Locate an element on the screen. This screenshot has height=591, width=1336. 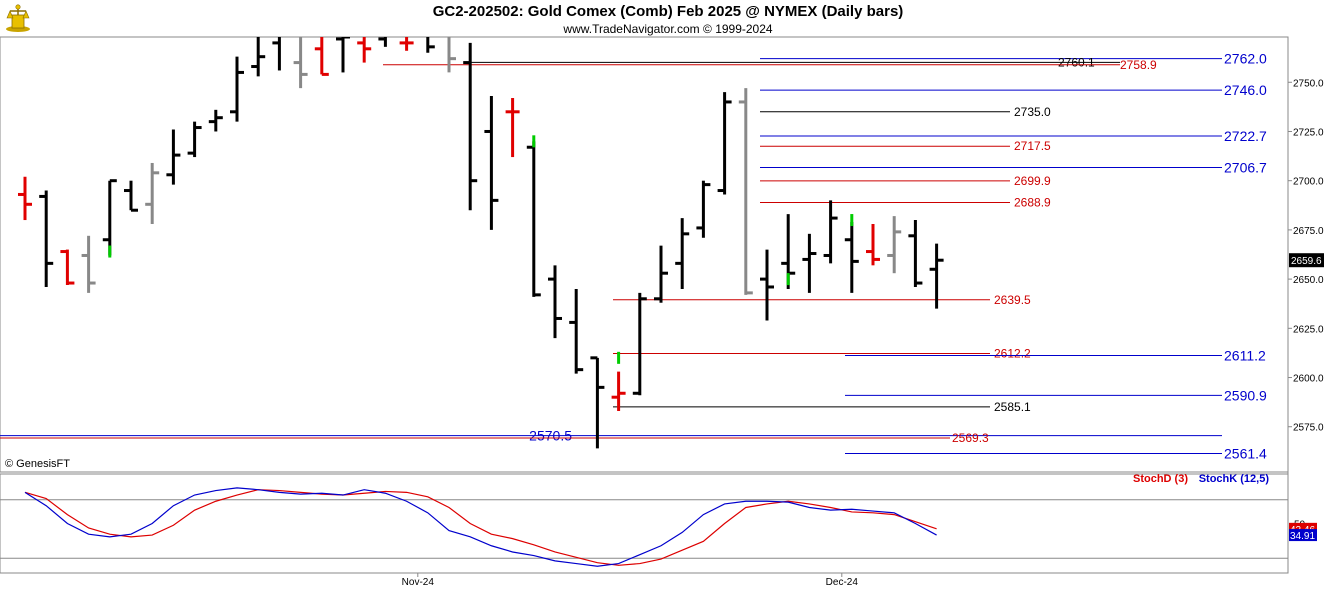
stochastic-panel: 5042.4634.91 is located at coordinates (658, 527).